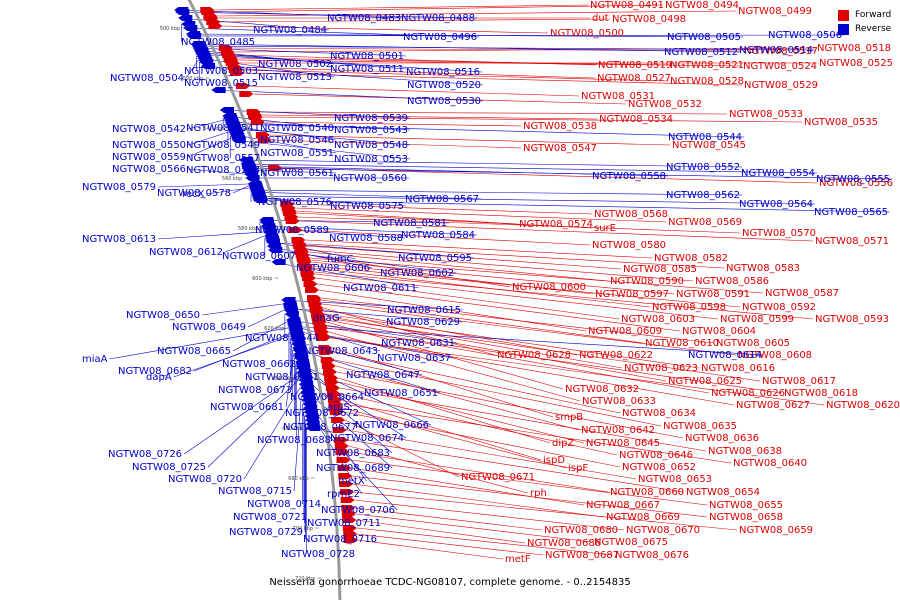 The width and height of the screenshot is (900, 600). Describe the element at coordinates (282, 338) in the screenshot. I see `reverse-gene-label: NGTW08_0644` at that location.